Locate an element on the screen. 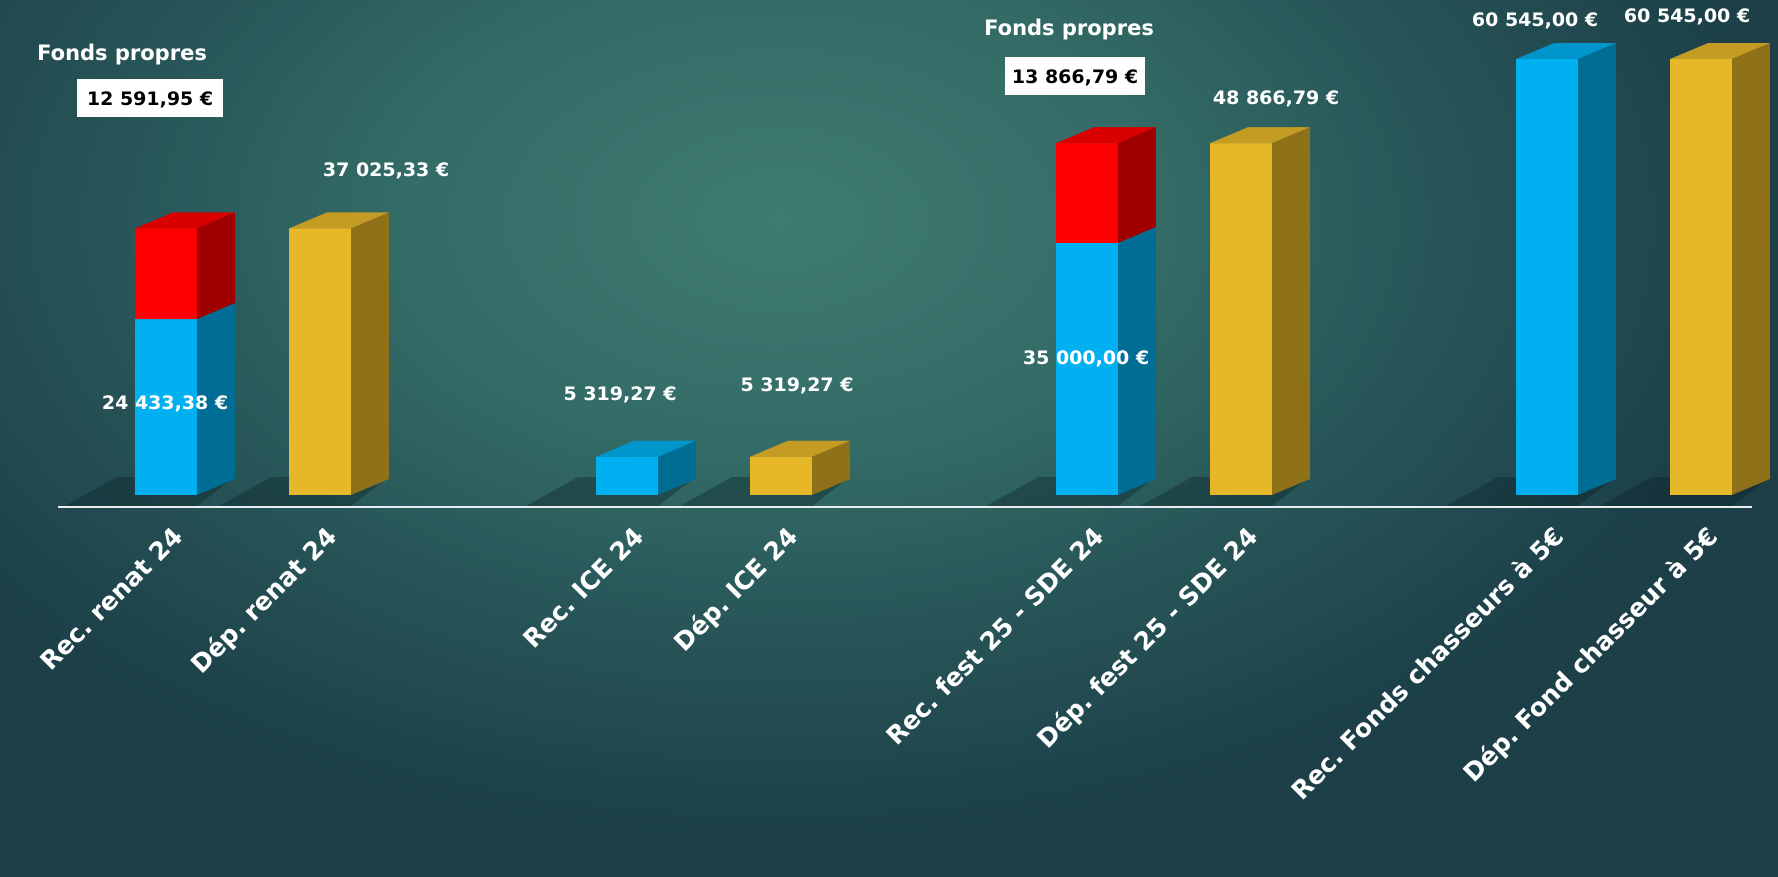 Image resolution: width=1778 pixels, height=877 pixels. x-tick-label: Dép. ICE 24 is located at coordinates (735, 589).